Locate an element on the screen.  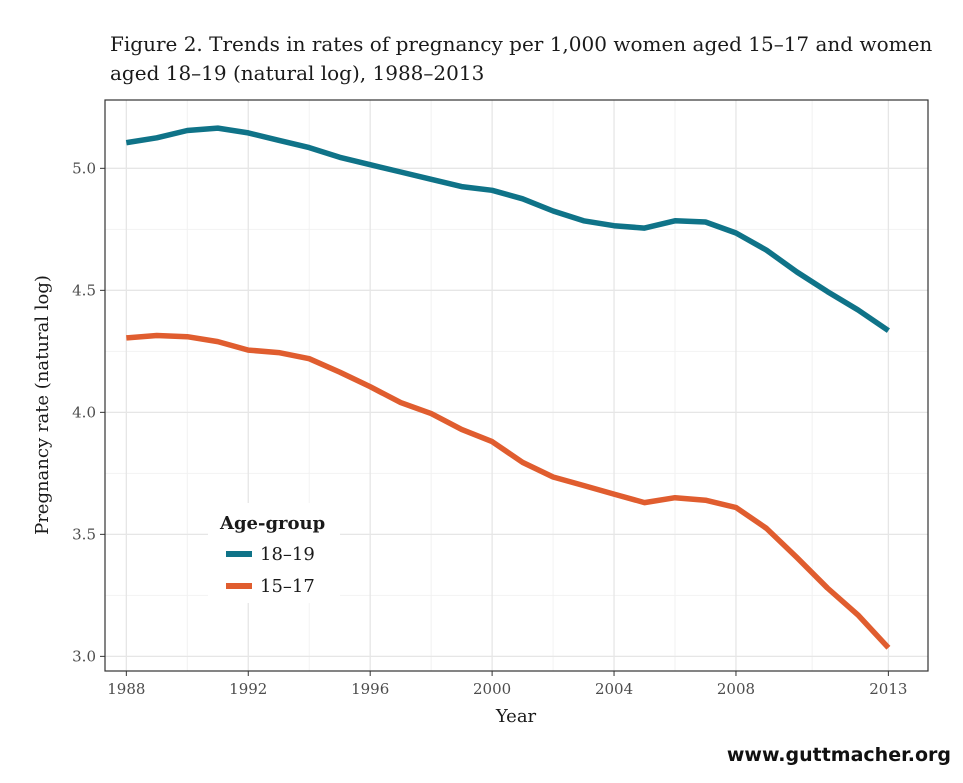
y-tick-label: 4.0 is located at coordinates (84, 412).